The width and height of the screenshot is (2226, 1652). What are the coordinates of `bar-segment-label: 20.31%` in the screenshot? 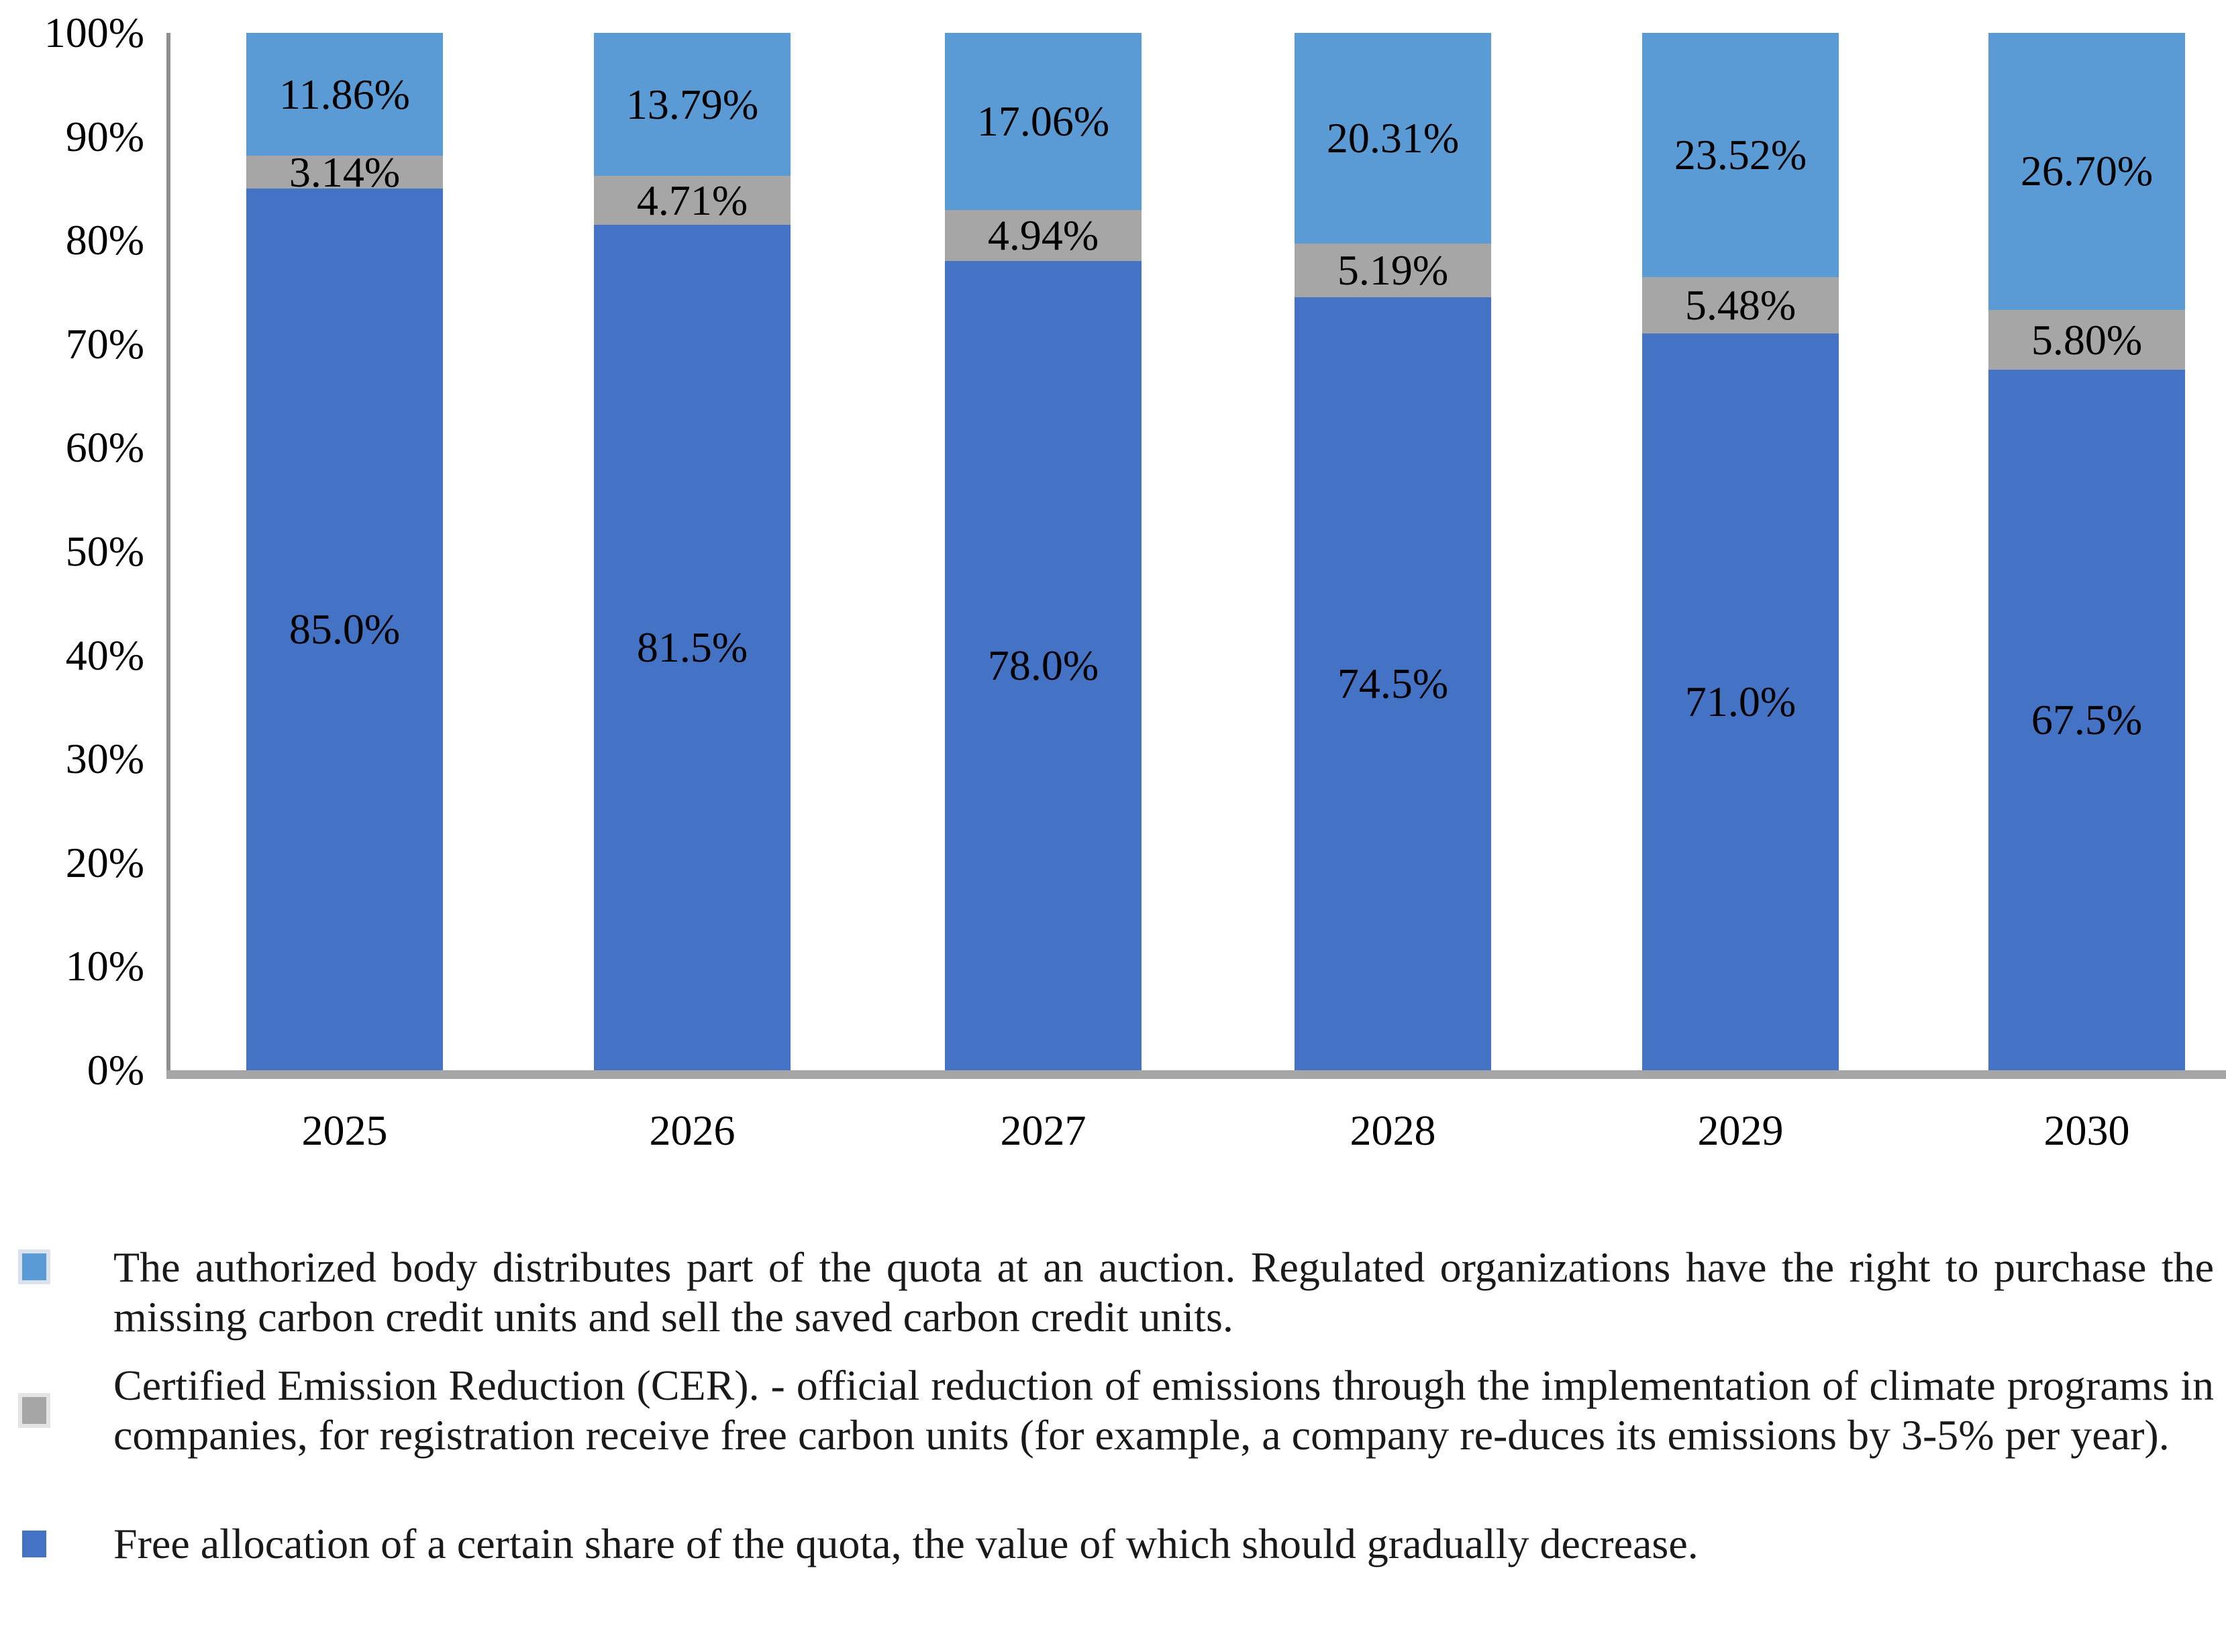 It's located at (1393, 137).